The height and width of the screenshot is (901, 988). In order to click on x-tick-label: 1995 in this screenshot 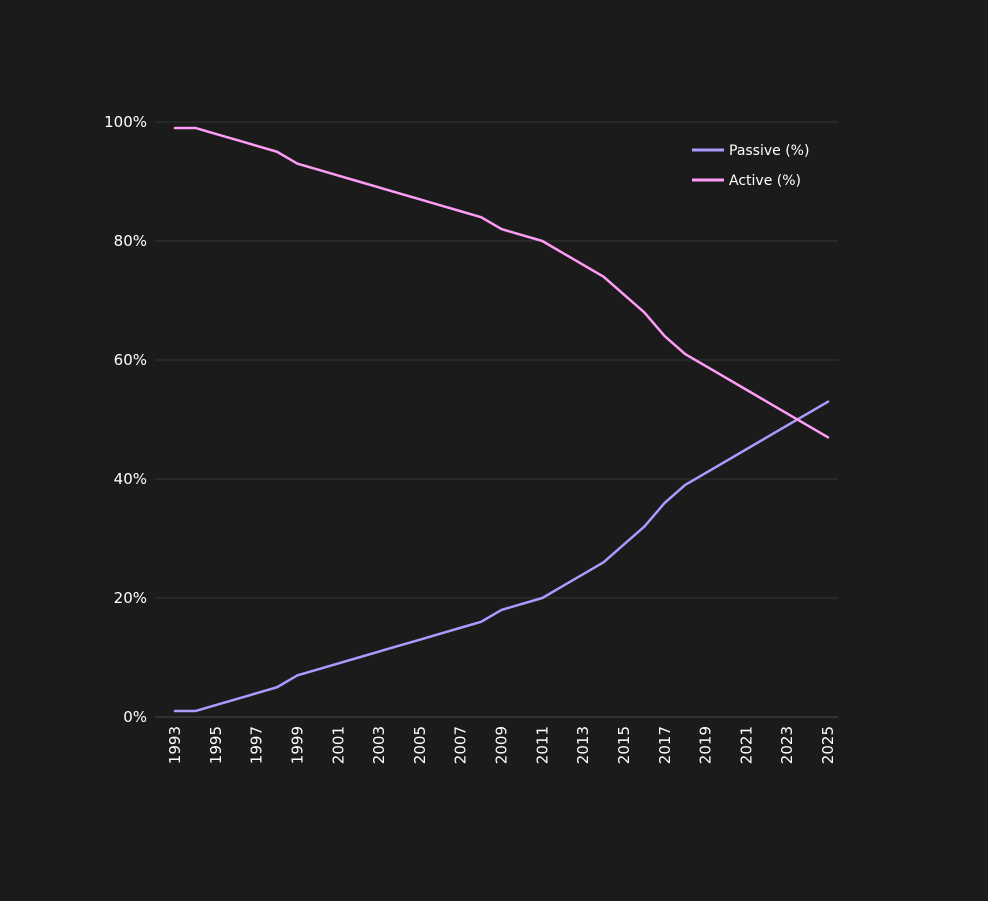, I will do `click(216, 745)`.